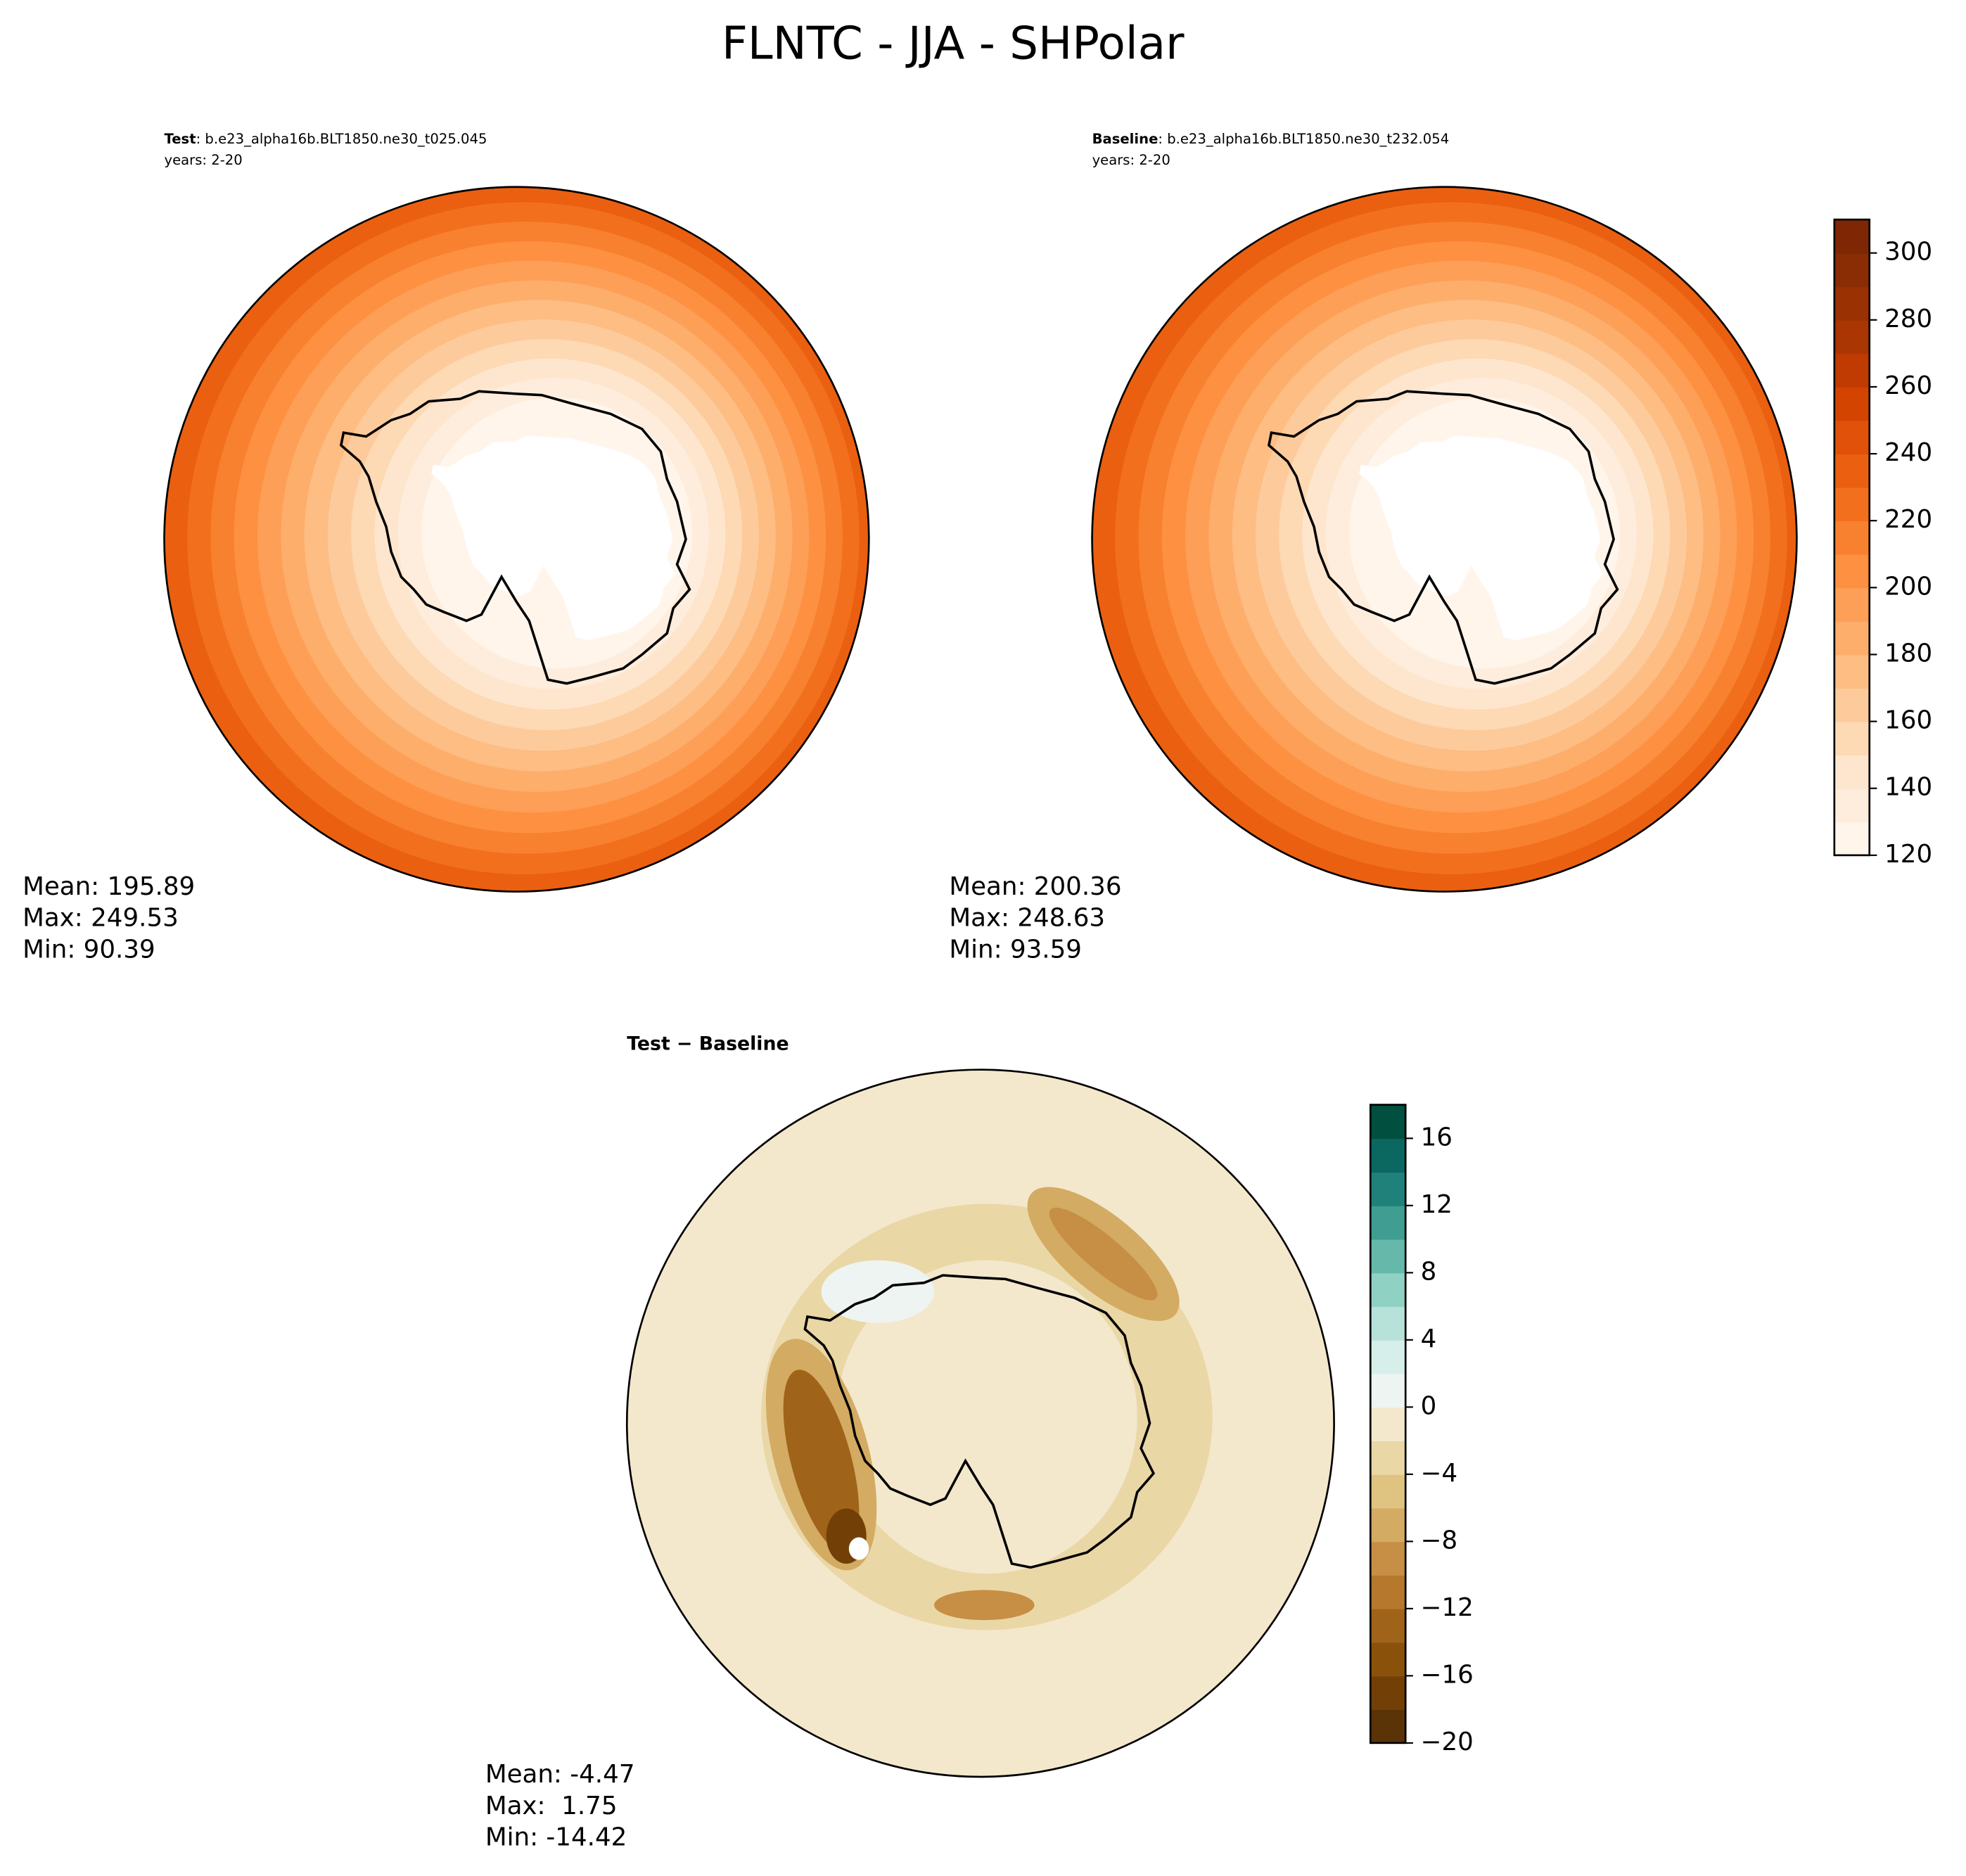  I want to click on stat: Mean: -4.47, so click(560, 1775).